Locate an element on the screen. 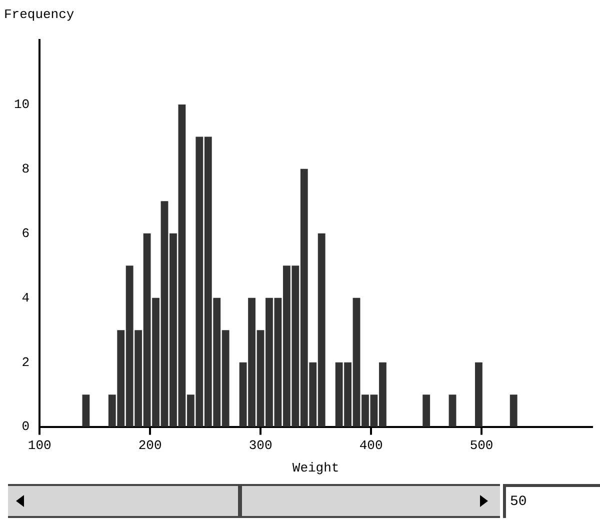  y-tick-label: 8 is located at coordinates (26, 168).